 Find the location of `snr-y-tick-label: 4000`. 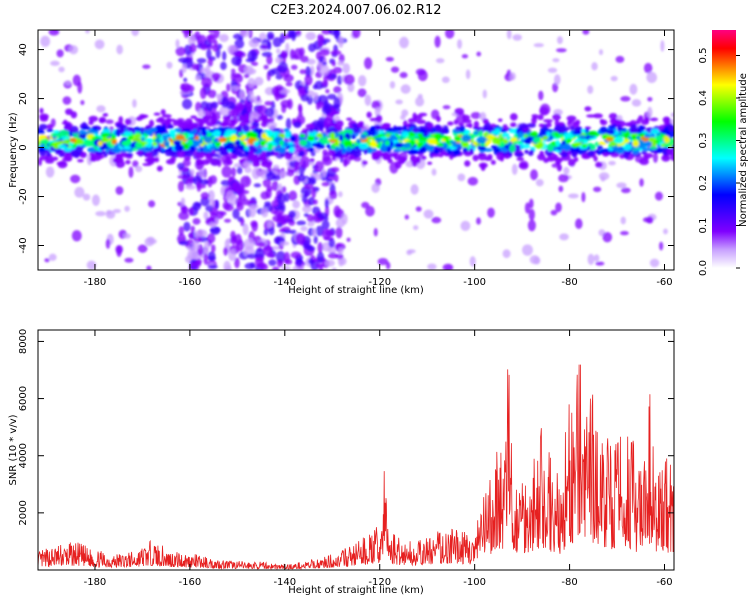

snr-y-tick-label: 4000 is located at coordinates (23, 455).